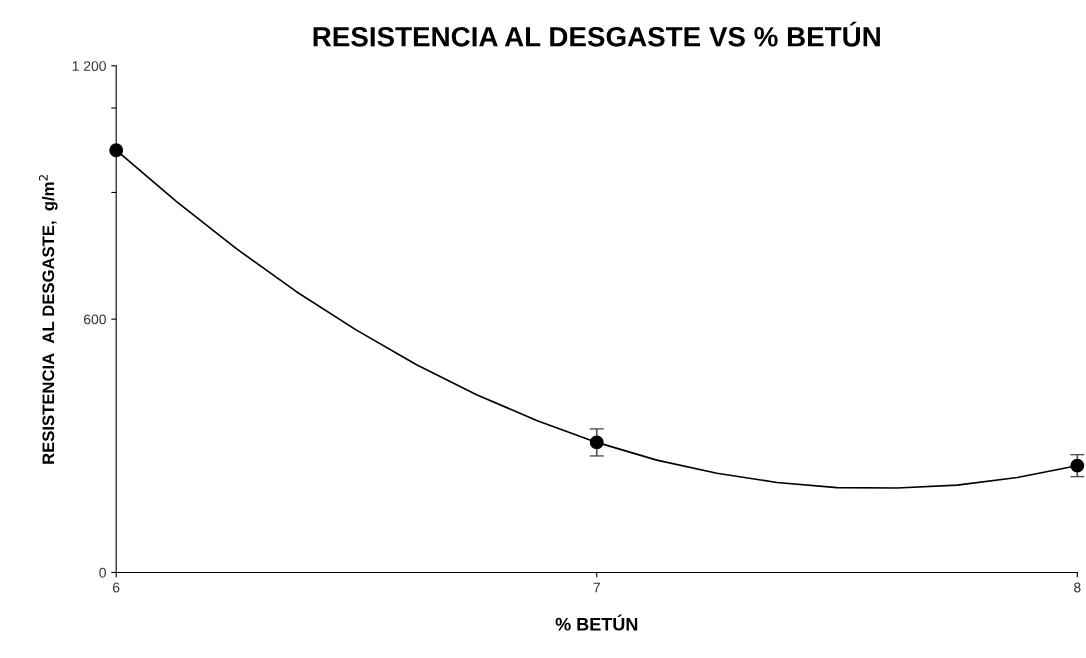 The width and height of the screenshot is (1086, 658). What do you see at coordinates (48, 319) in the screenshot?
I see `y-axis-title: RESISTENCIA AL DESGASTE, g/m$^{2}$` at bounding box center [48, 319].